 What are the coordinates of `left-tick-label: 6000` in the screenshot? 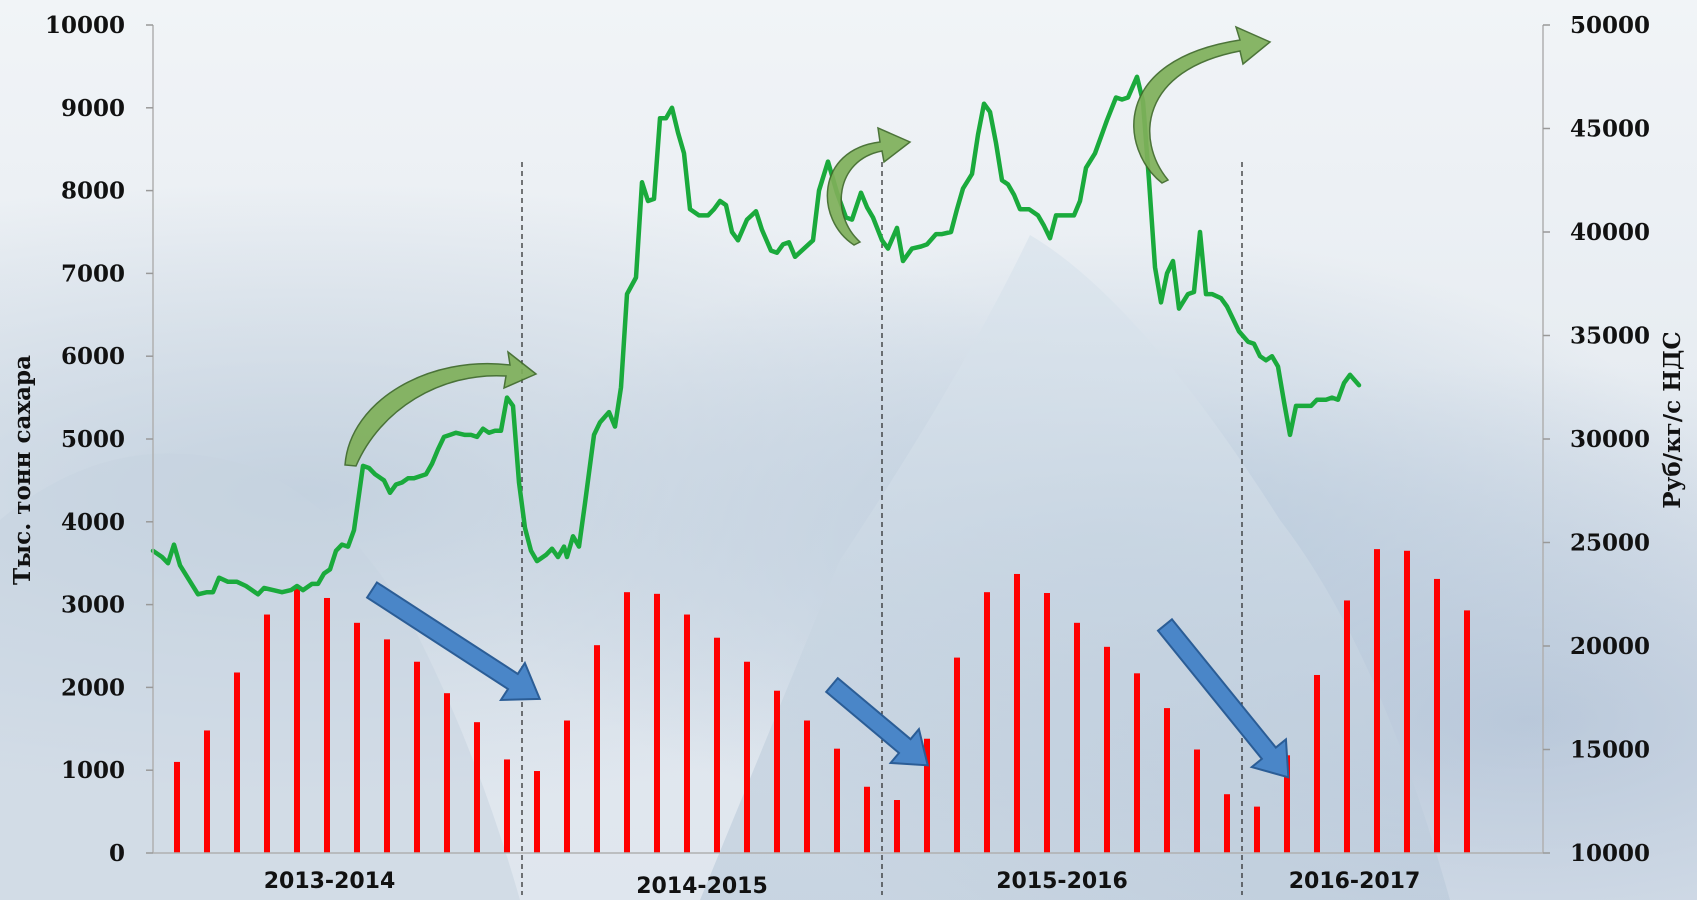 It's located at (93, 356).